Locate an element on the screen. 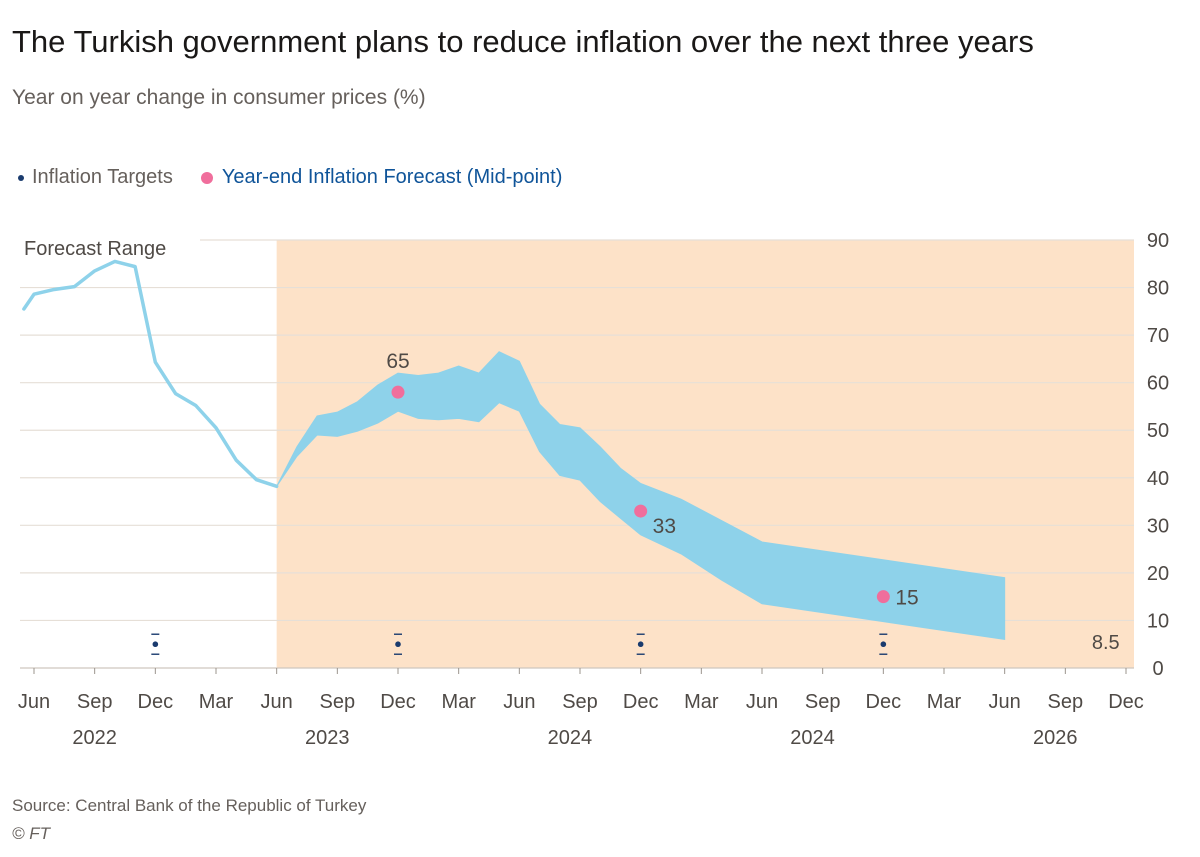  x-year-label: 2022 is located at coordinates (94, 738).